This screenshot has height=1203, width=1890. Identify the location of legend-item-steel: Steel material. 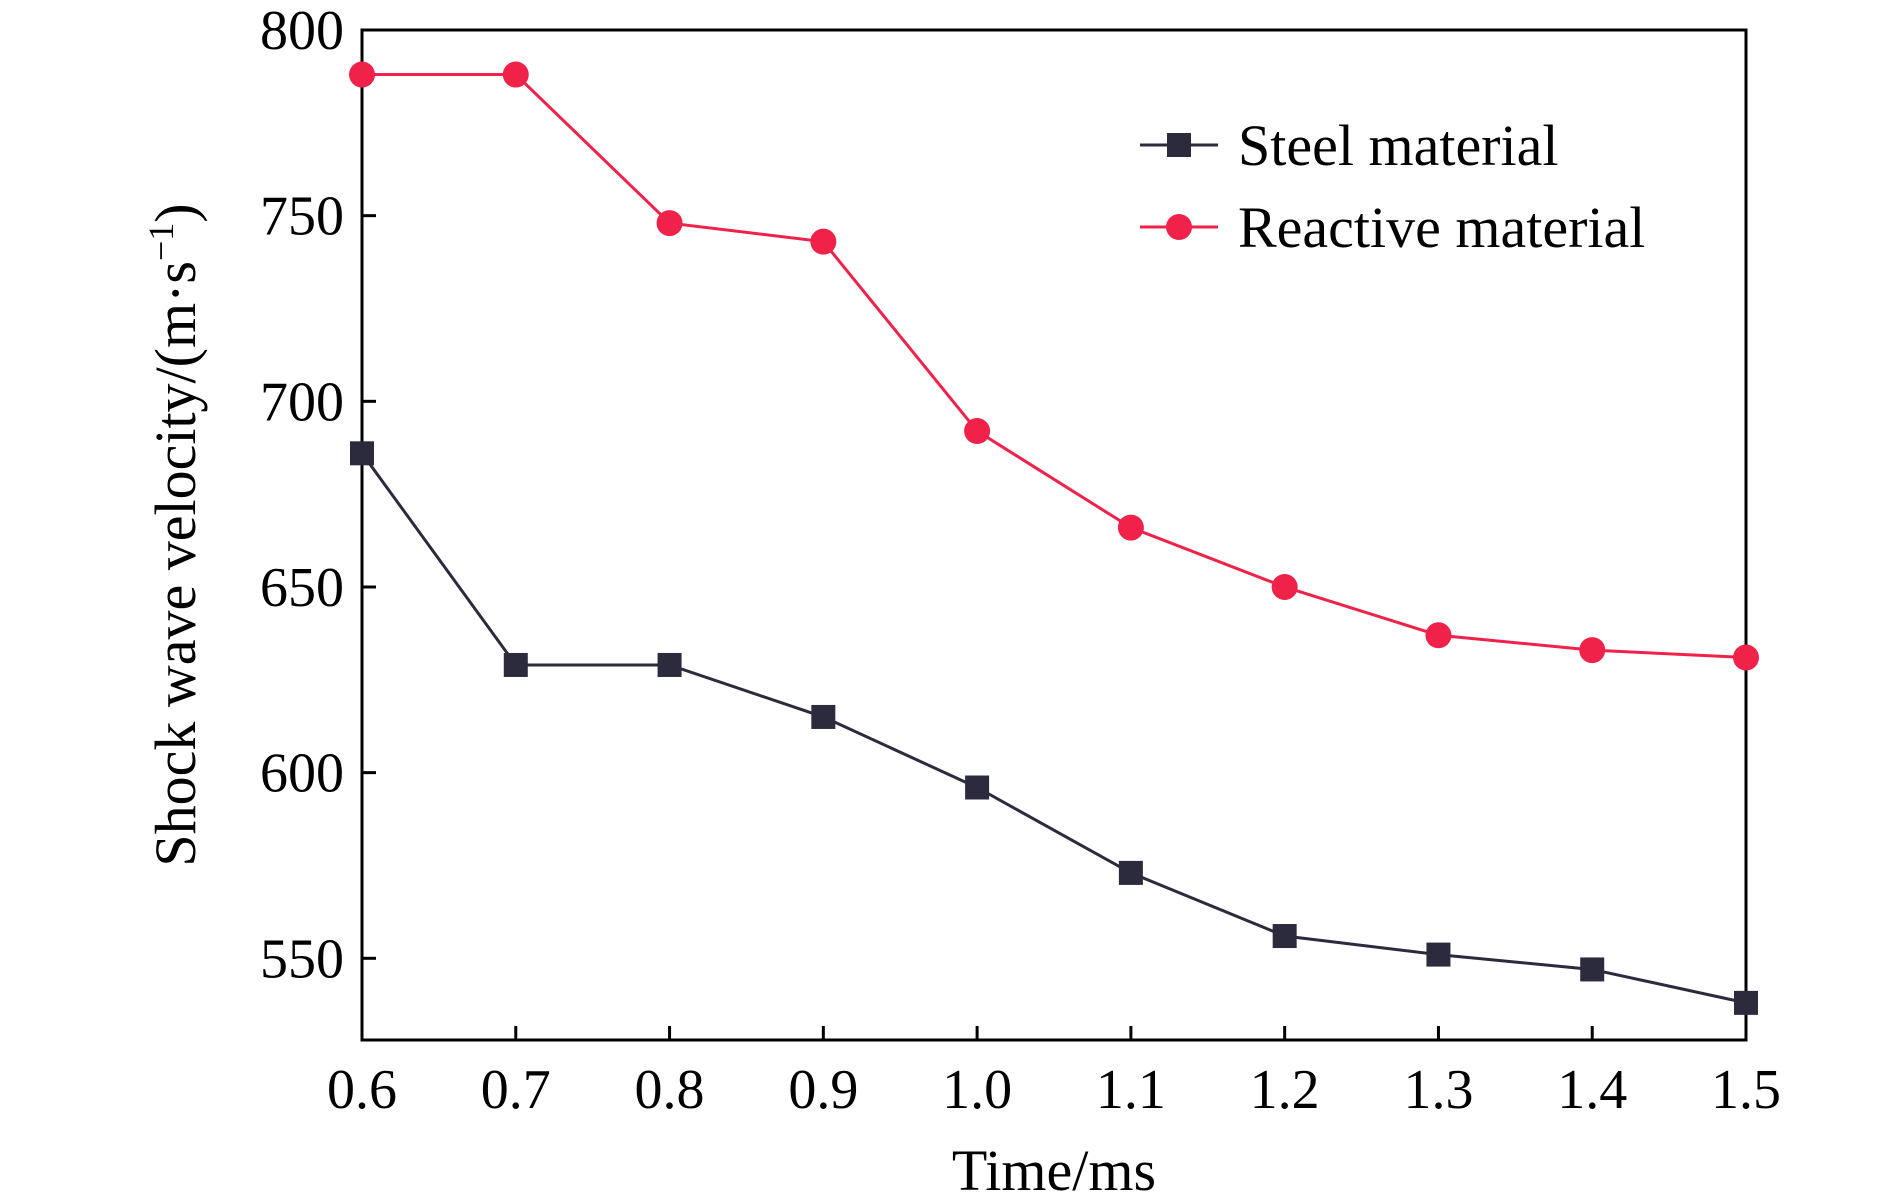
(1349, 145).